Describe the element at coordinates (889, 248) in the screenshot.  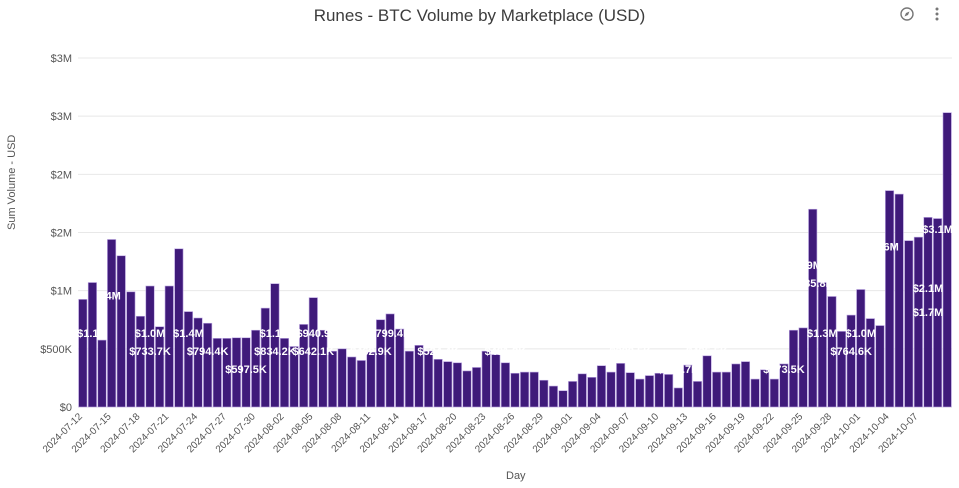
I see `data-label: .6M` at that location.